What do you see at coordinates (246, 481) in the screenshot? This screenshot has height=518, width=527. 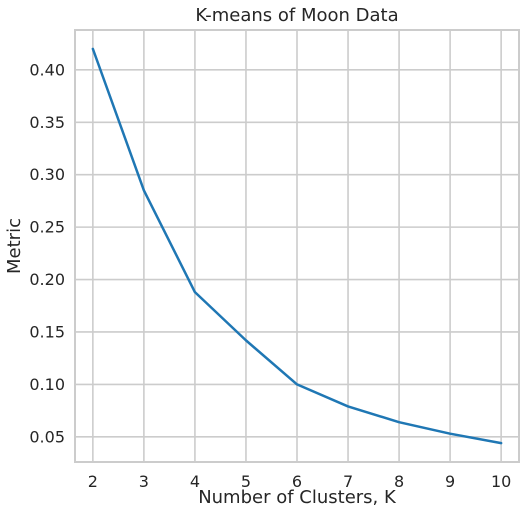 I see `x-tick-label: 5` at bounding box center [246, 481].